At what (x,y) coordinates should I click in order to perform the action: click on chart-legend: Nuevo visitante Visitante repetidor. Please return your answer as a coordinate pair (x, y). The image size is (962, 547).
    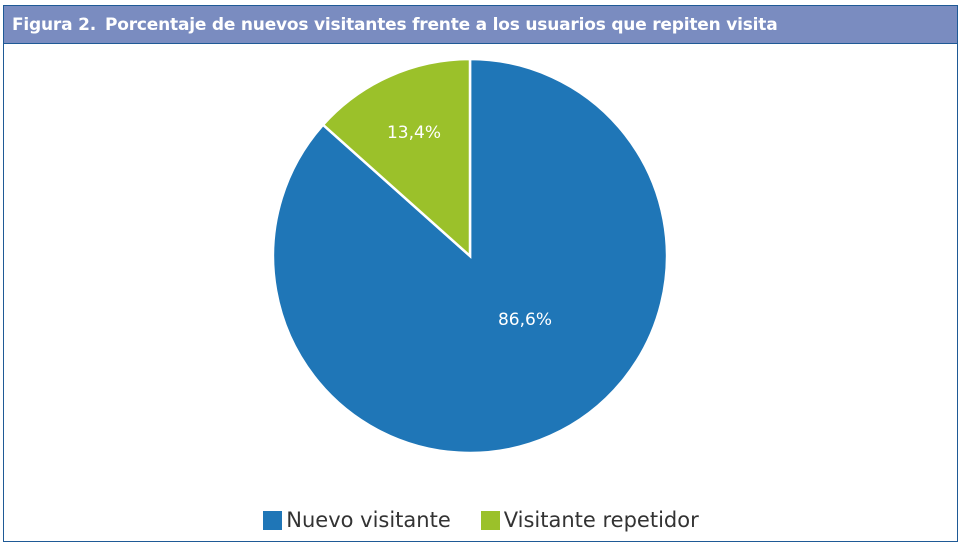
    Looking at the image, I should click on (481, 520).